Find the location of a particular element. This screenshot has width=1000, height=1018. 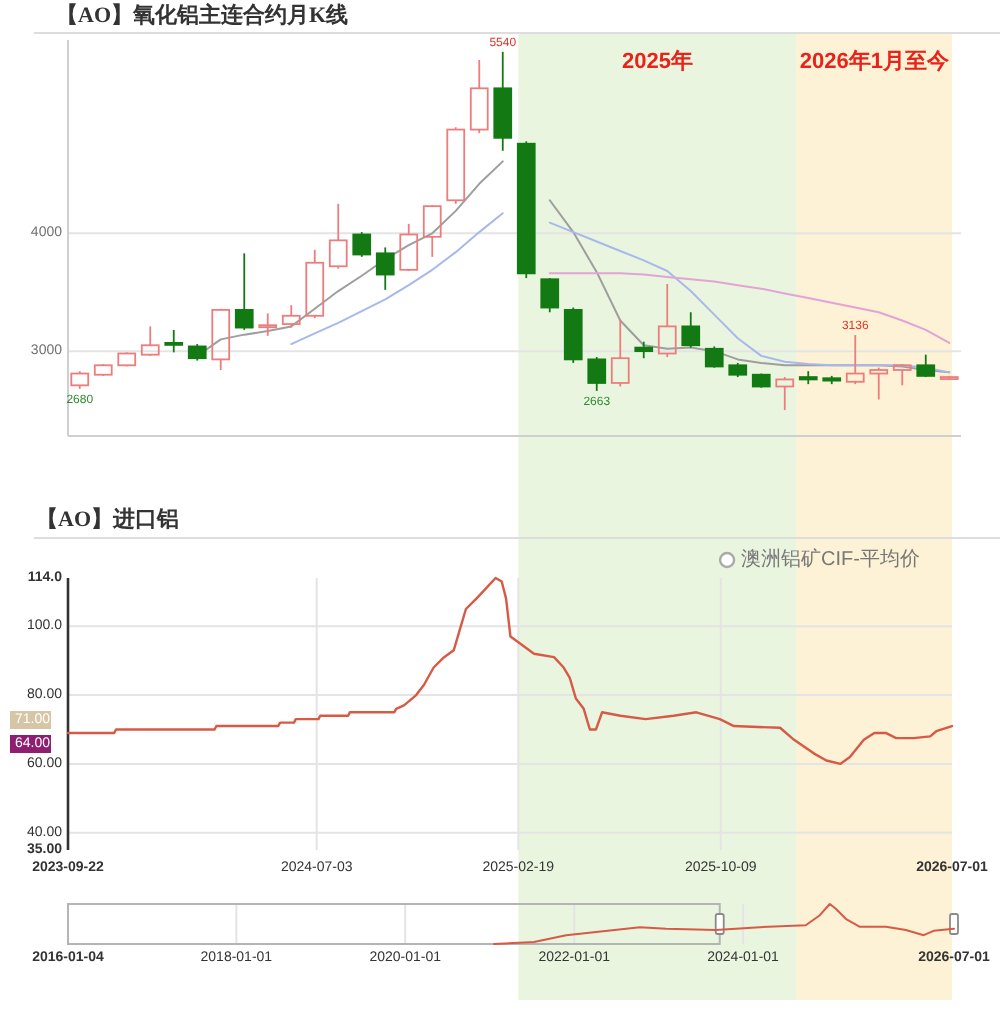

legend-label: 澳洲铝矿CIF-平均价 is located at coordinates (830, 560).